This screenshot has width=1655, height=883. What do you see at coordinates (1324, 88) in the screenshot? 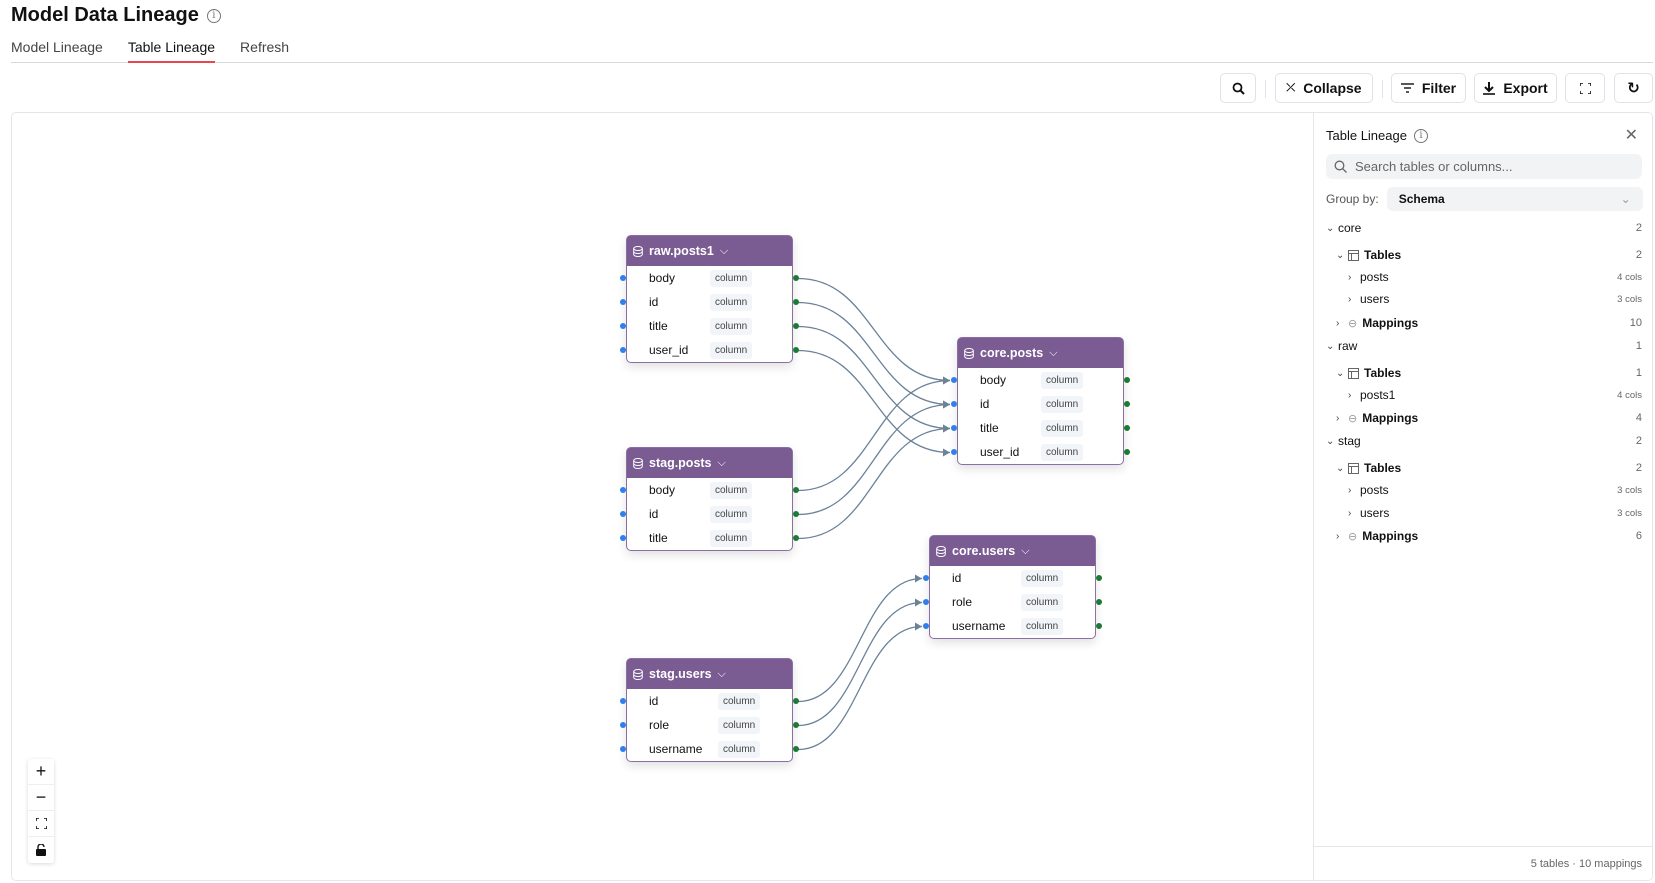
I see `collapse-button: ⤫ Collapse` at bounding box center [1324, 88].